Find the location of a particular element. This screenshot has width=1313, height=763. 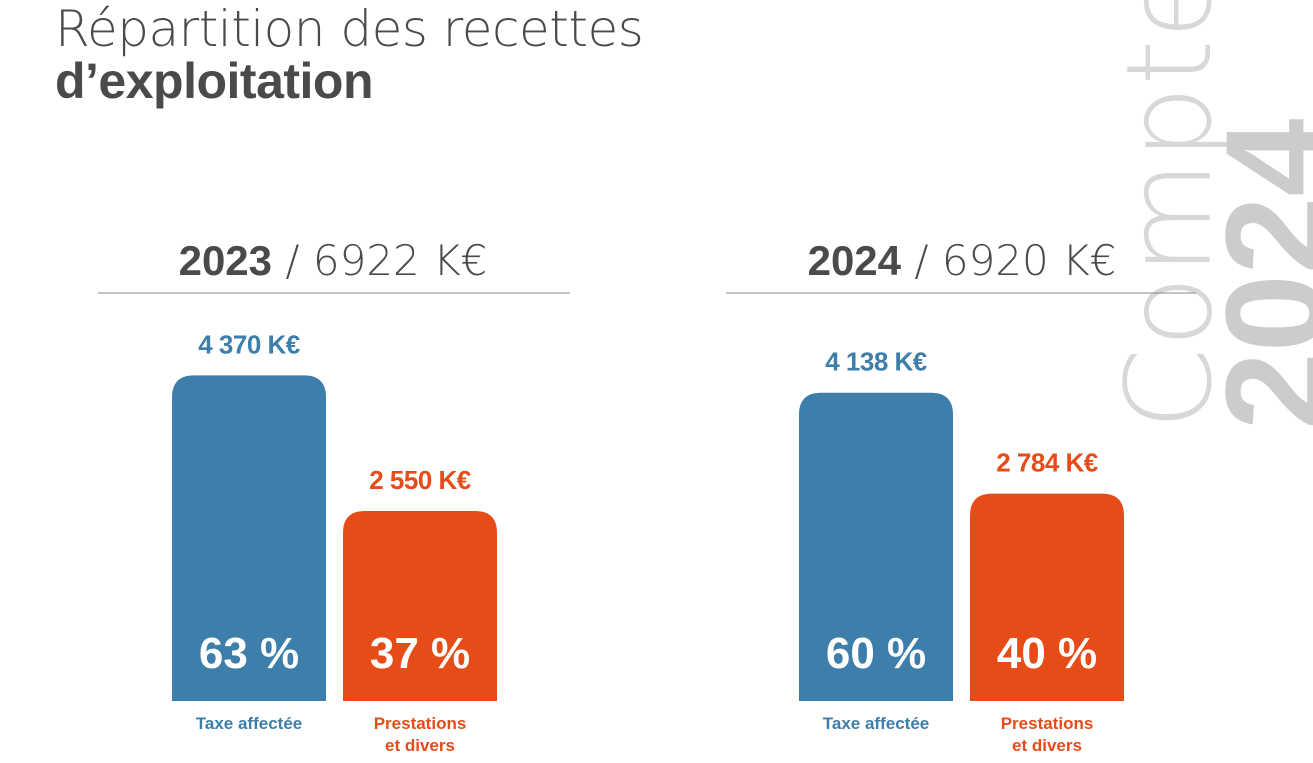

value-label: 4 370 K€ is located at coordinates (249, 344).